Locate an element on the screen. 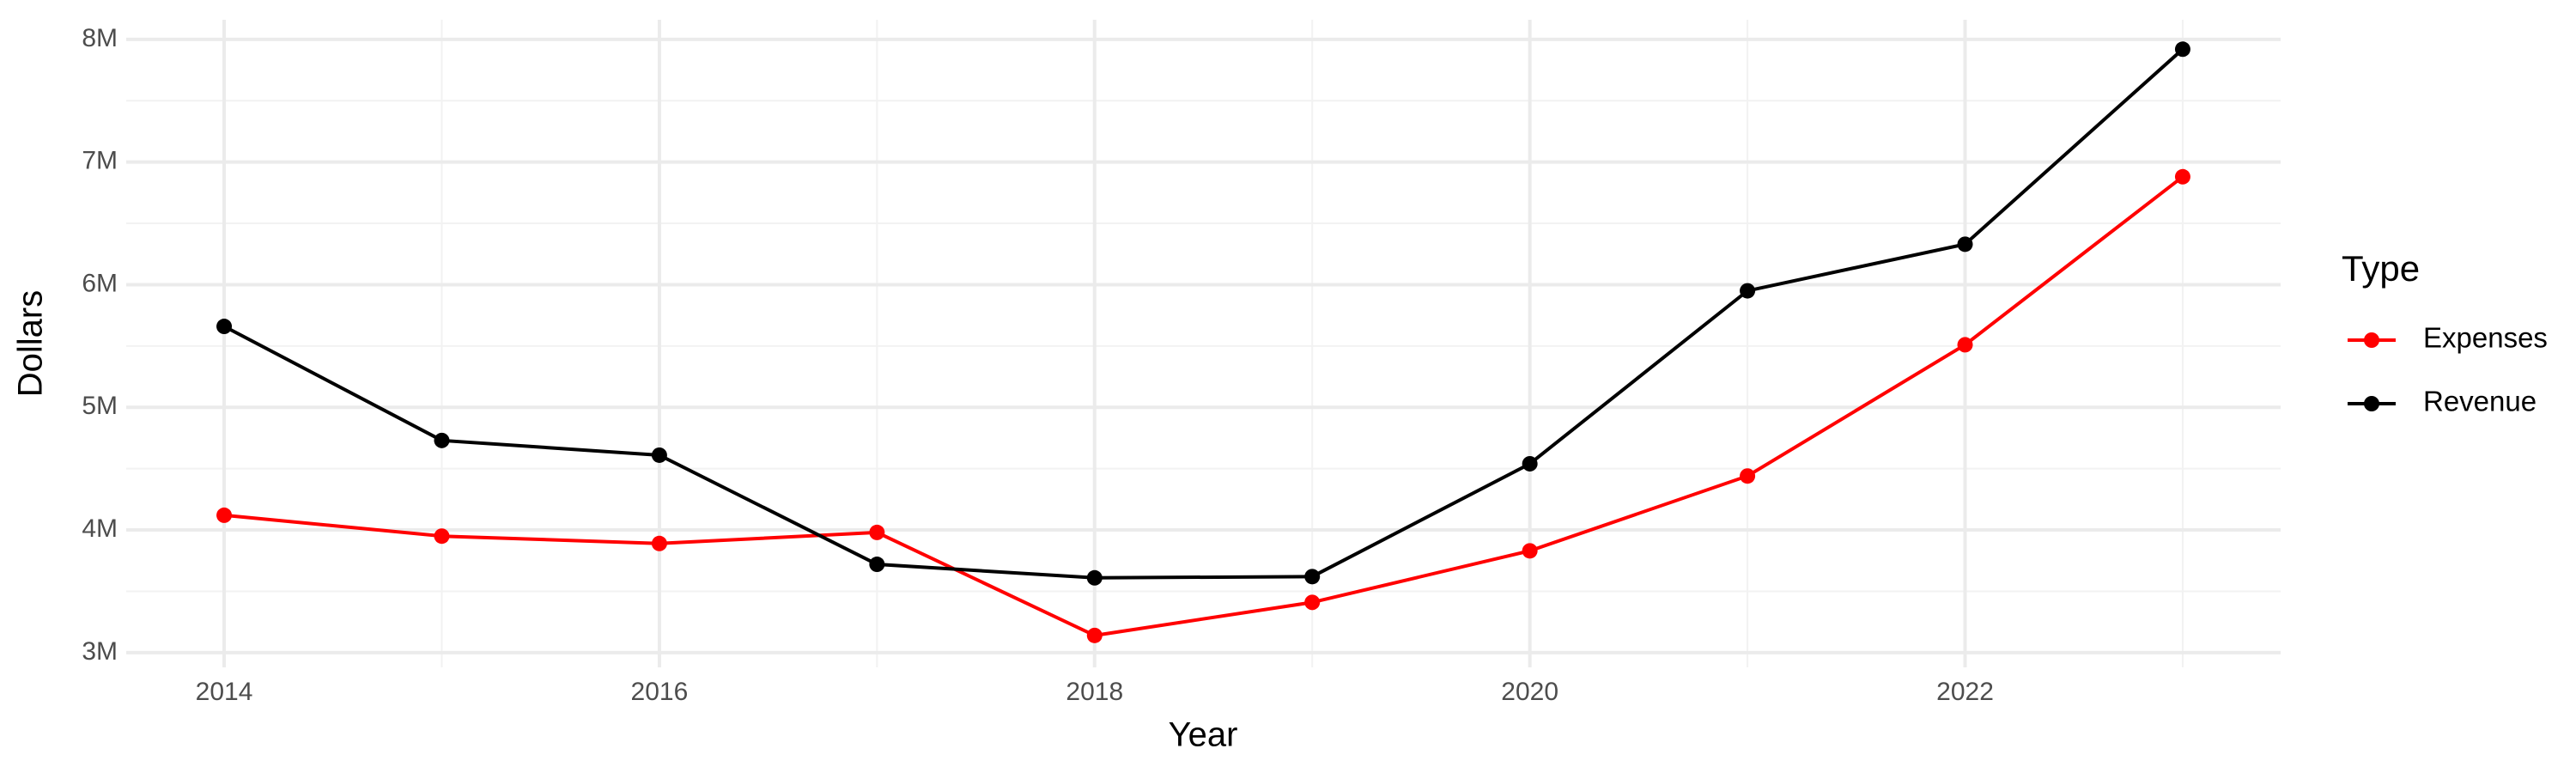  x-tick-label: 2014 is located at coordinates (225, 692).